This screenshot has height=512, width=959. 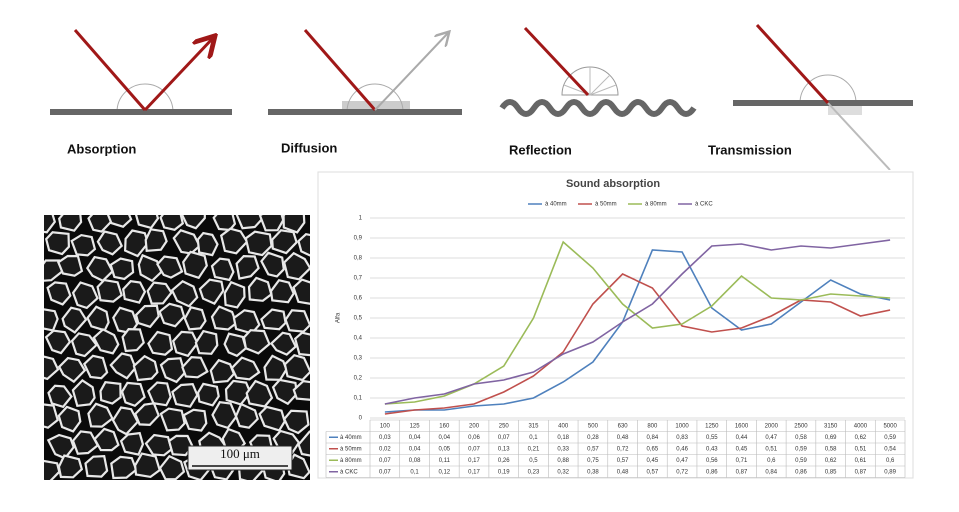 What do you see at coordinates (637, 344) in the screenshot?
I see `series-line` at bounding box center [637, 344].